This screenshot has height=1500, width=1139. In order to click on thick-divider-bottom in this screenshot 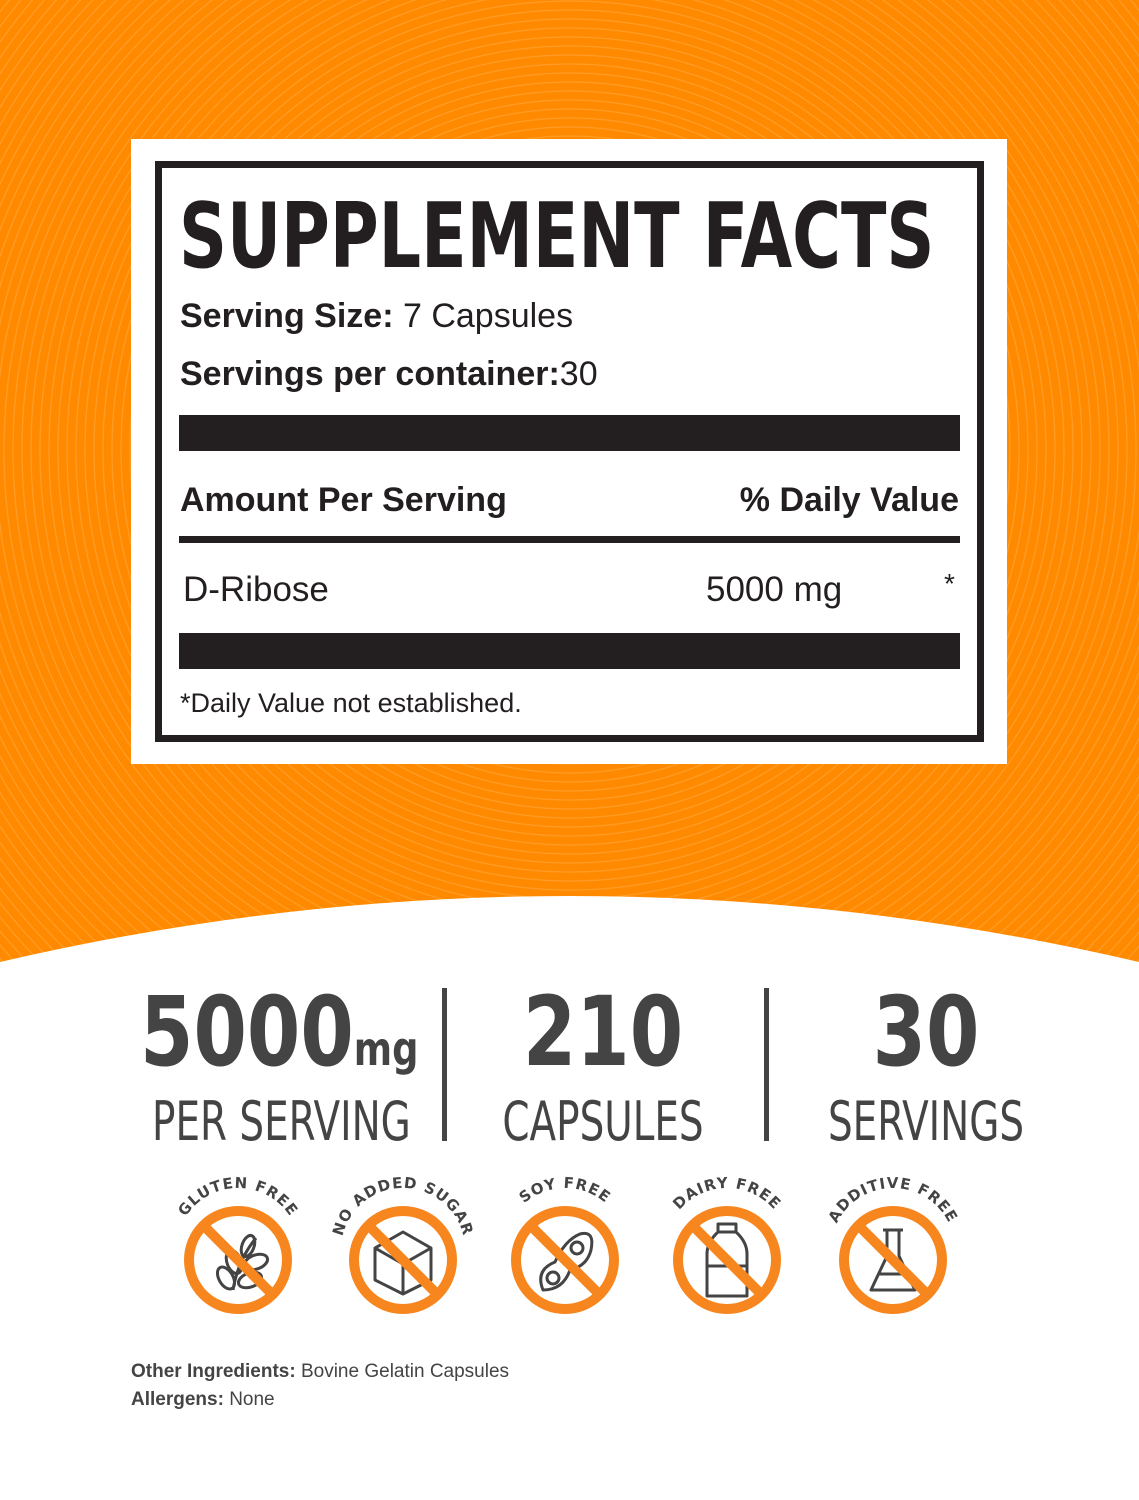, I will do `click(569, 651)`.